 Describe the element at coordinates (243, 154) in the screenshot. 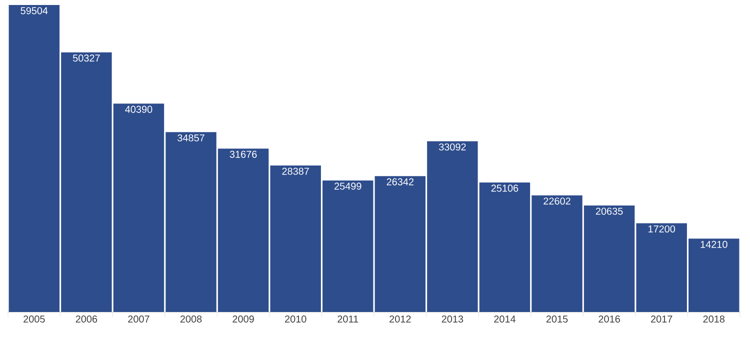

I see `data-label: 31676` at that location.